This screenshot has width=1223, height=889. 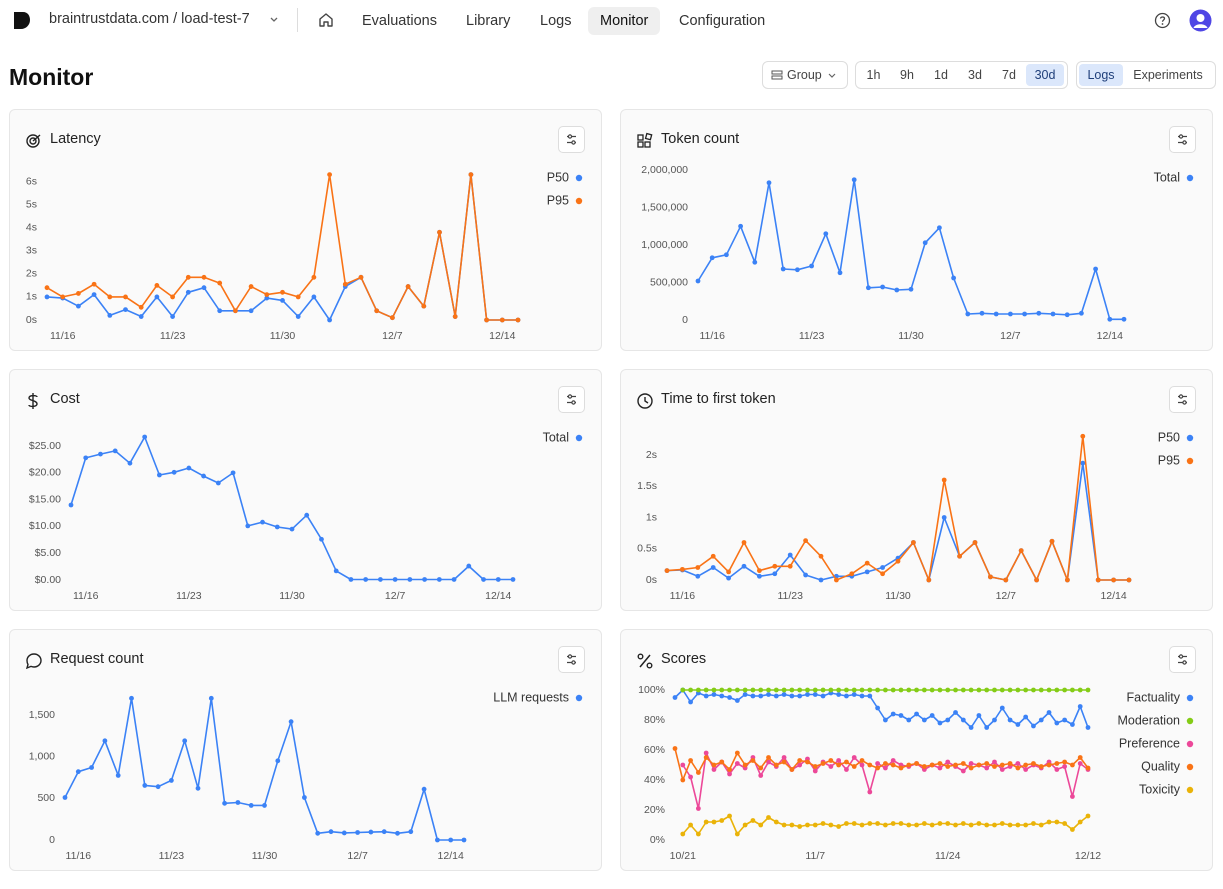 I want to click on y-tick-label: 2s, so click(x=651, y=455).